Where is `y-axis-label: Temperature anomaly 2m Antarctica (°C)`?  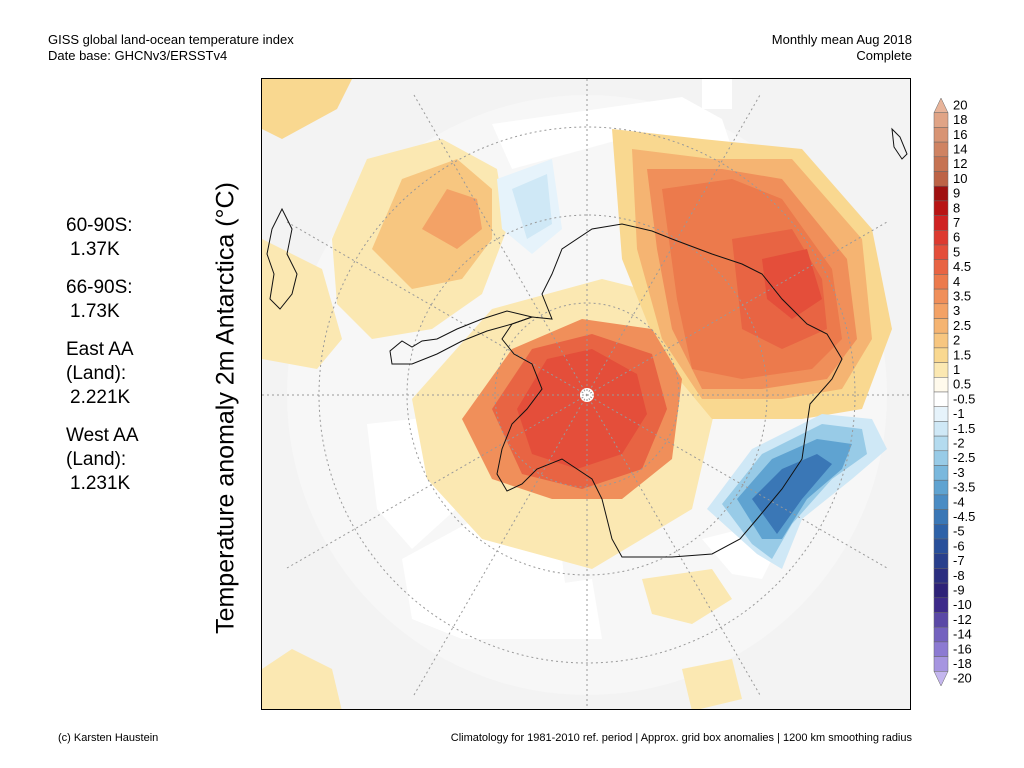
y-axis-label: Temperature anomaly 2m Antarctica (°C) is located at coordinates (225, 408).